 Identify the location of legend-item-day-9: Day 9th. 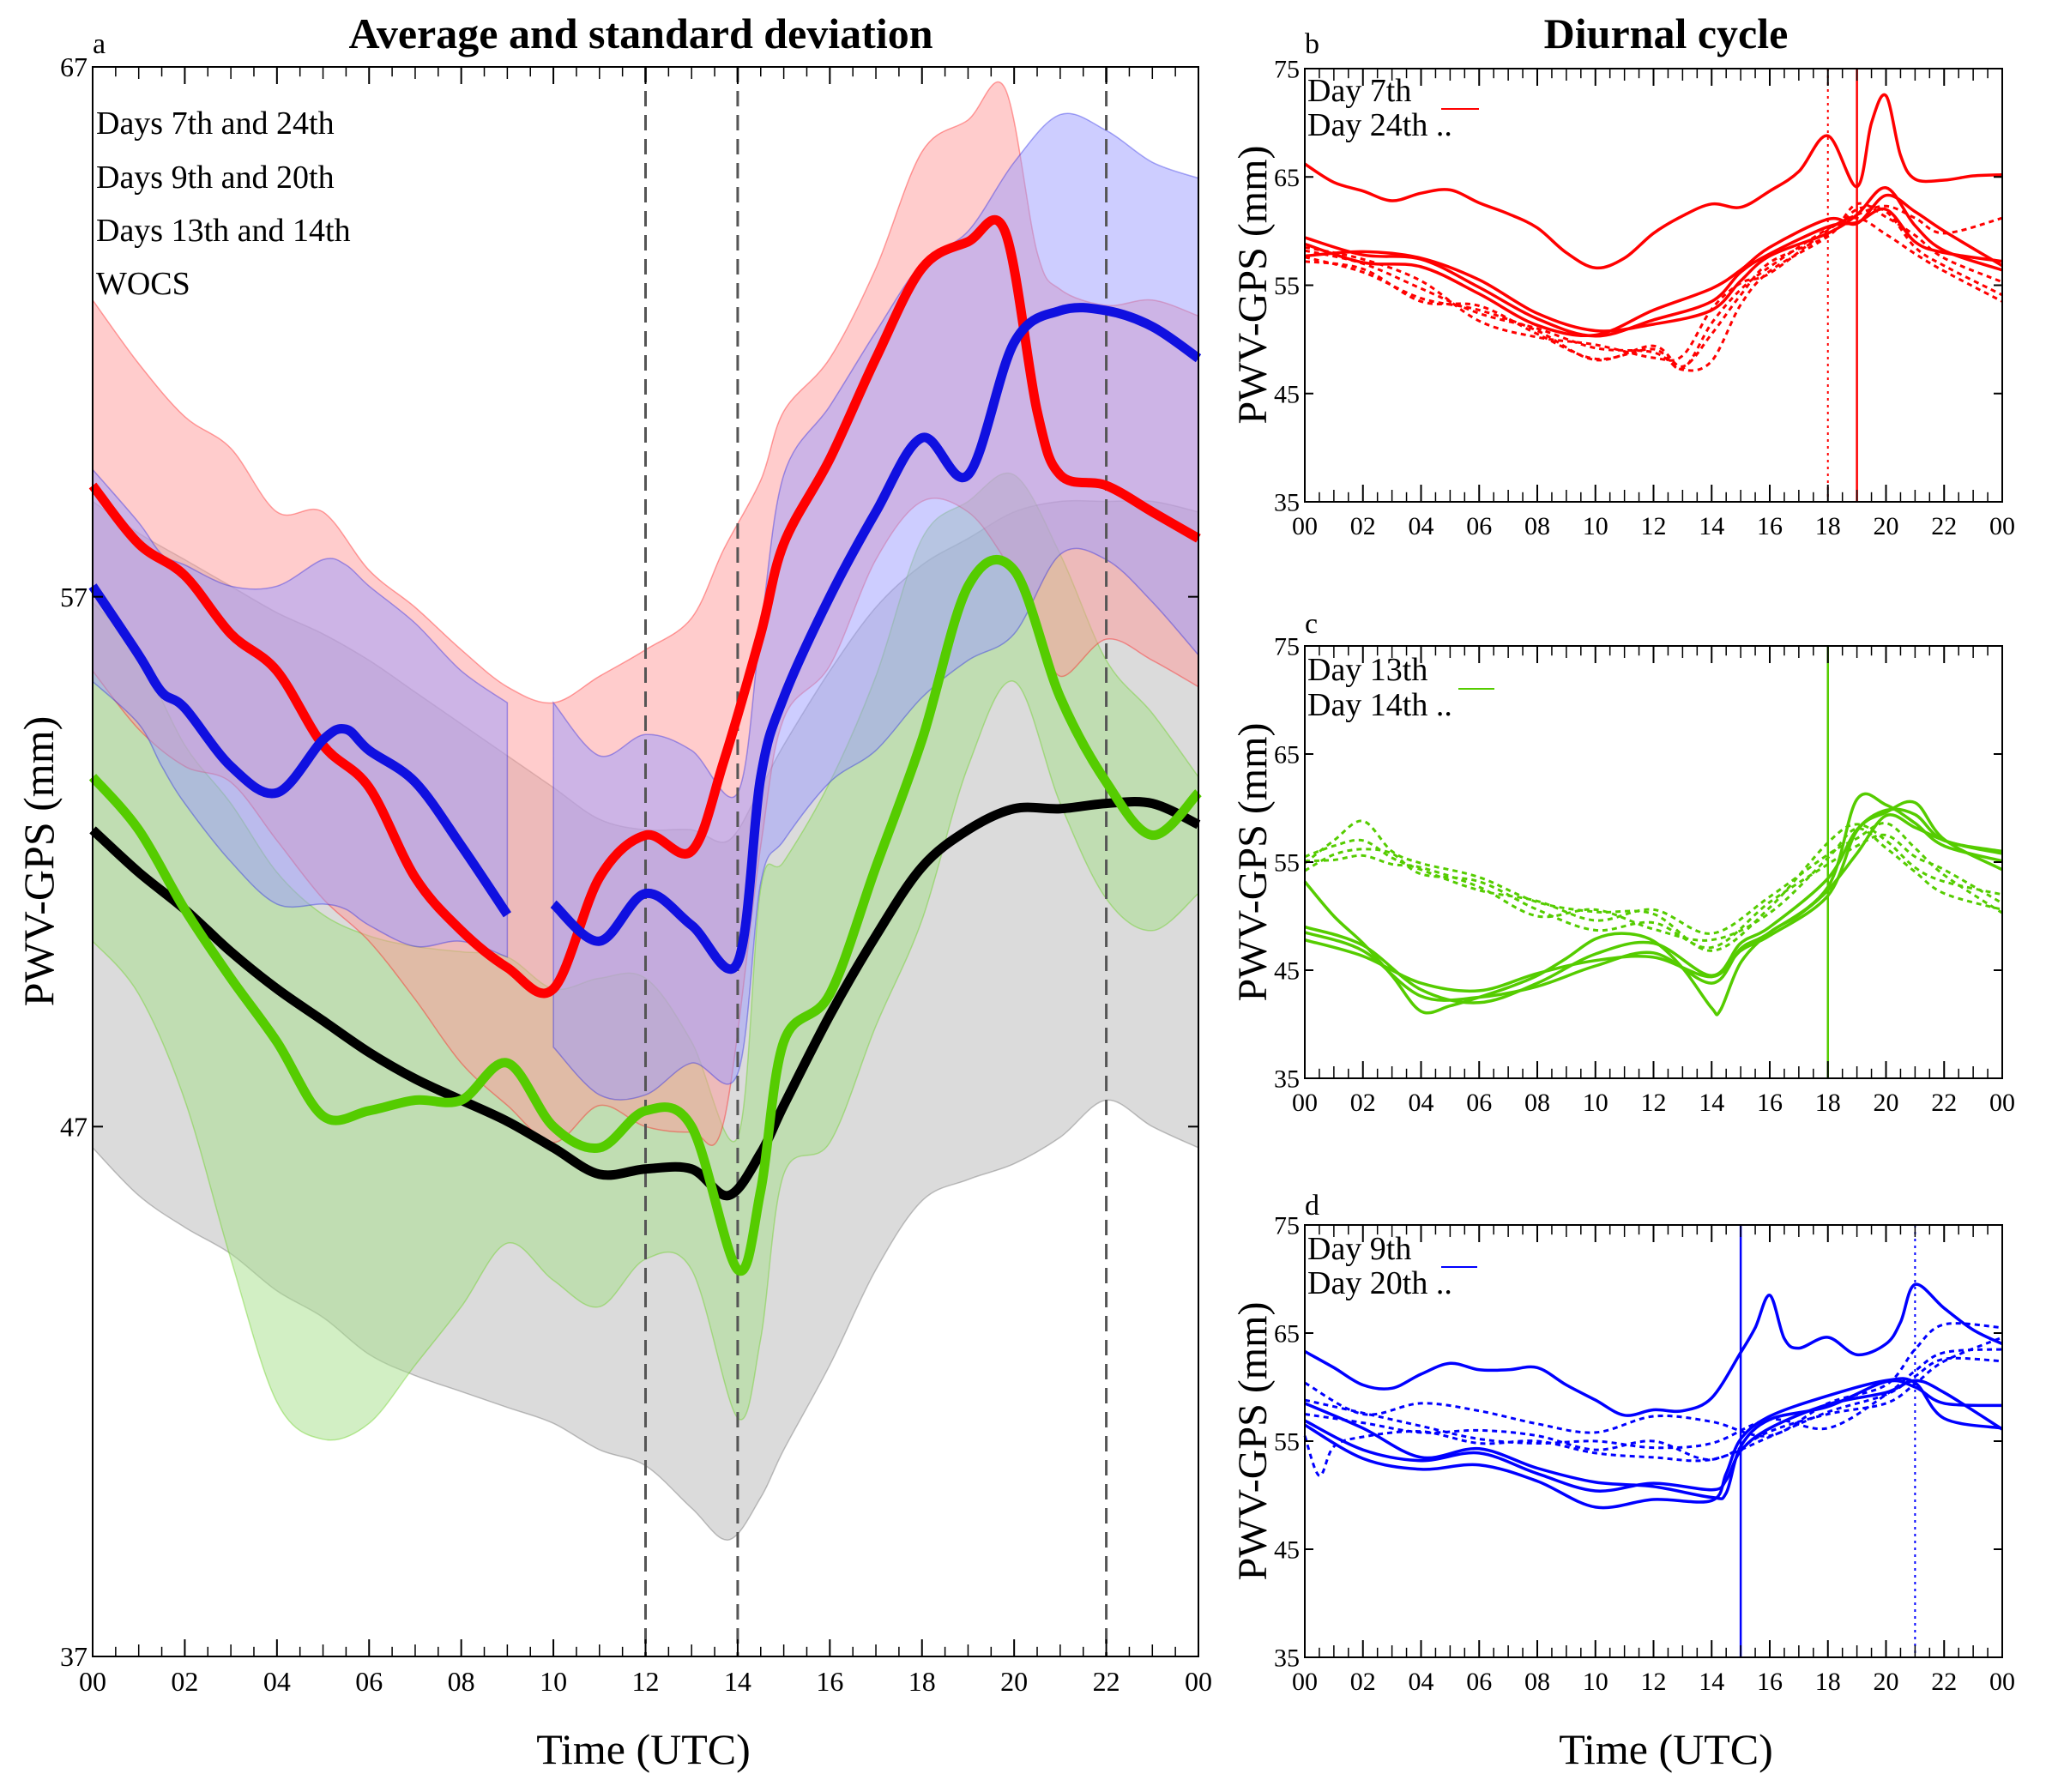
(1359, 1249).